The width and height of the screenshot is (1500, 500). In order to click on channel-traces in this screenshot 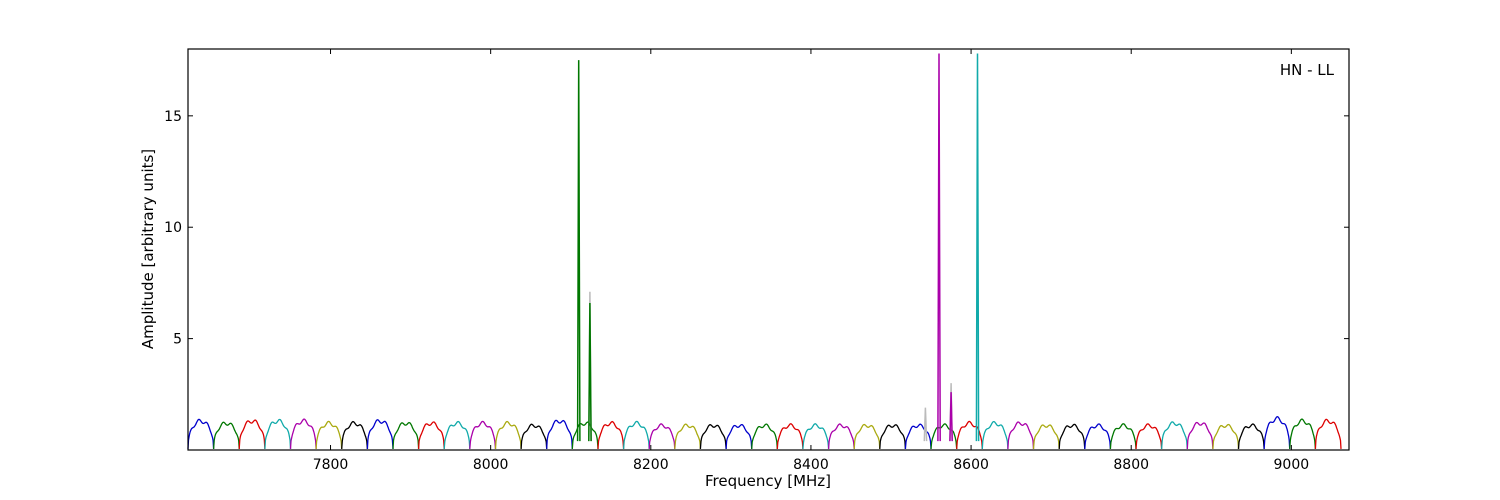, I will do `click(764, 432)`.